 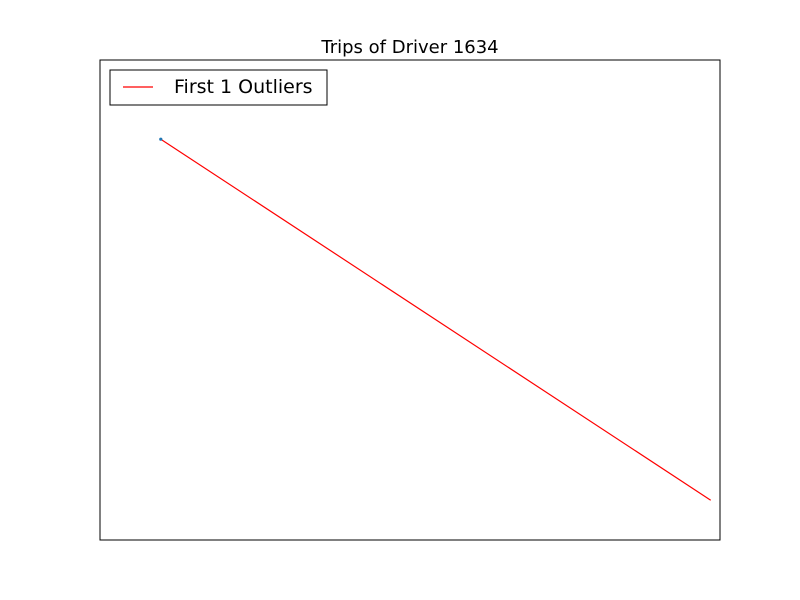 I want to click on legend-label: First 1 Outliers, so click(x=243, y=87).